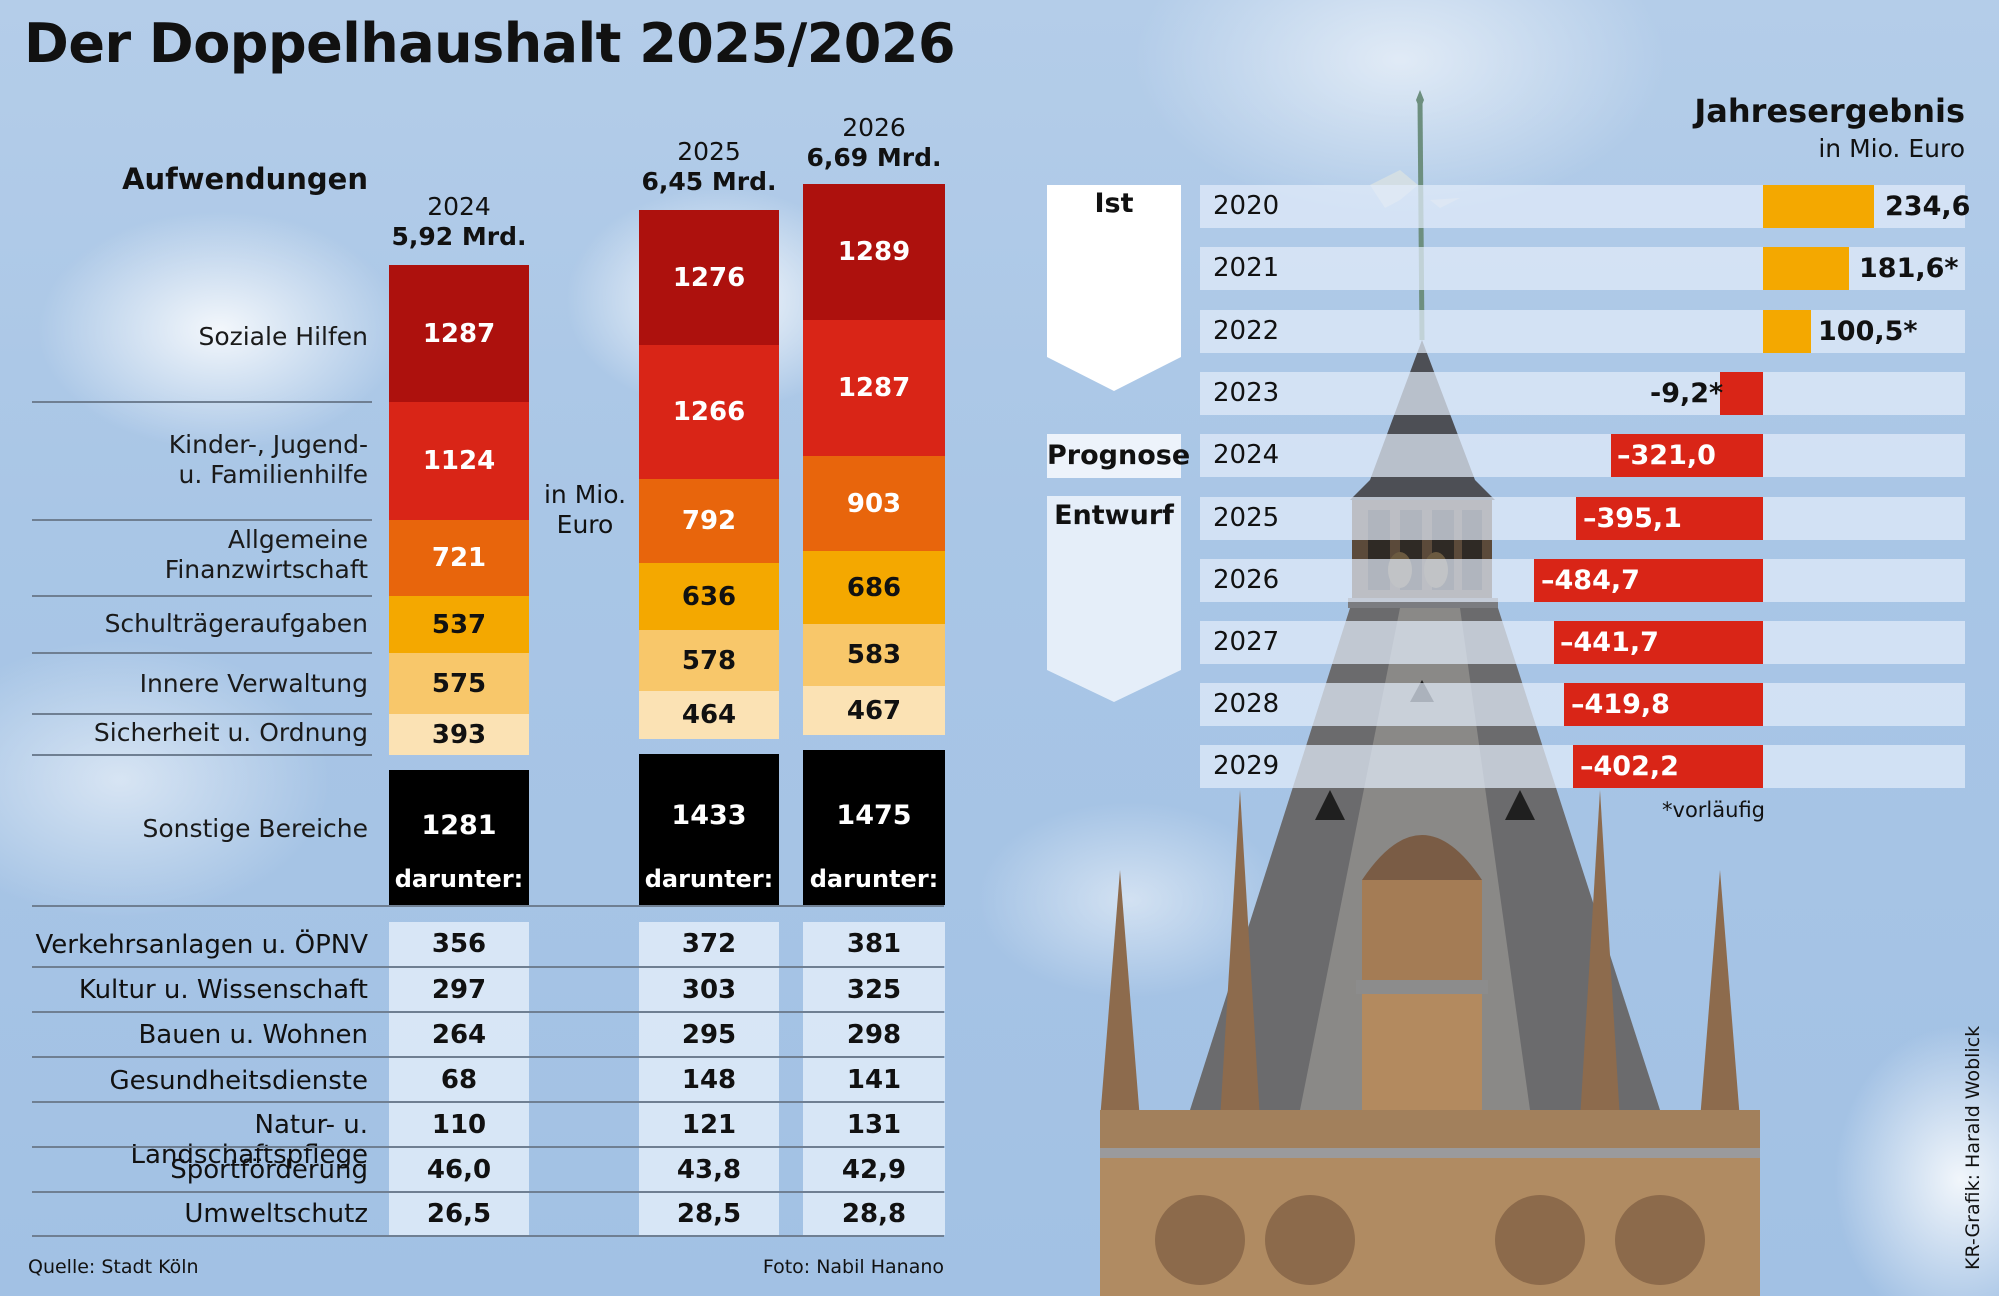  I want to click on row-year: 2024, so click(1246, 455).